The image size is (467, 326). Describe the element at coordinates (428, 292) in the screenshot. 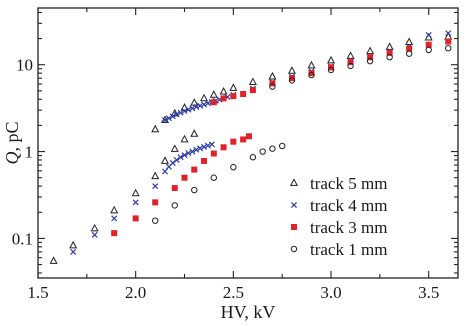

I see `x-tick-label: 3.5` at that location.